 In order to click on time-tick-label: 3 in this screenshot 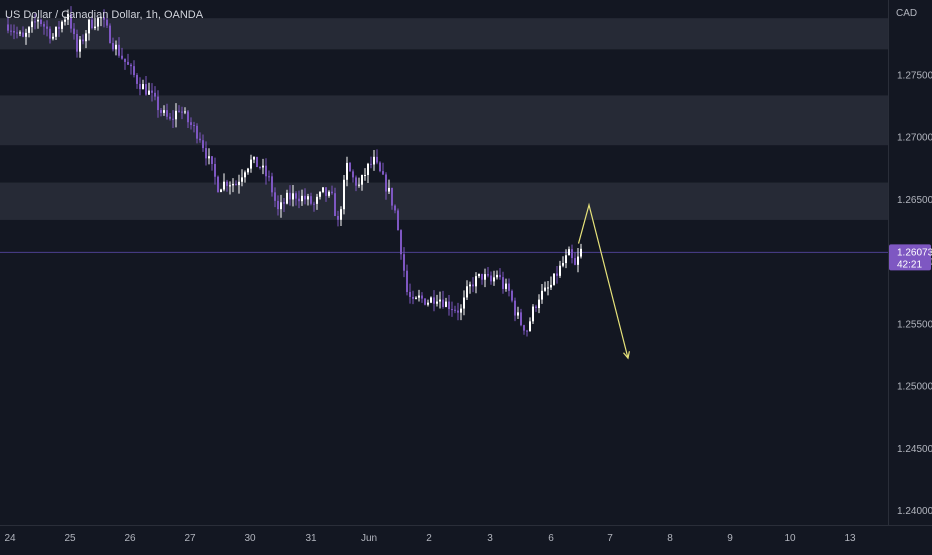, I will do `click(490, 538)`.